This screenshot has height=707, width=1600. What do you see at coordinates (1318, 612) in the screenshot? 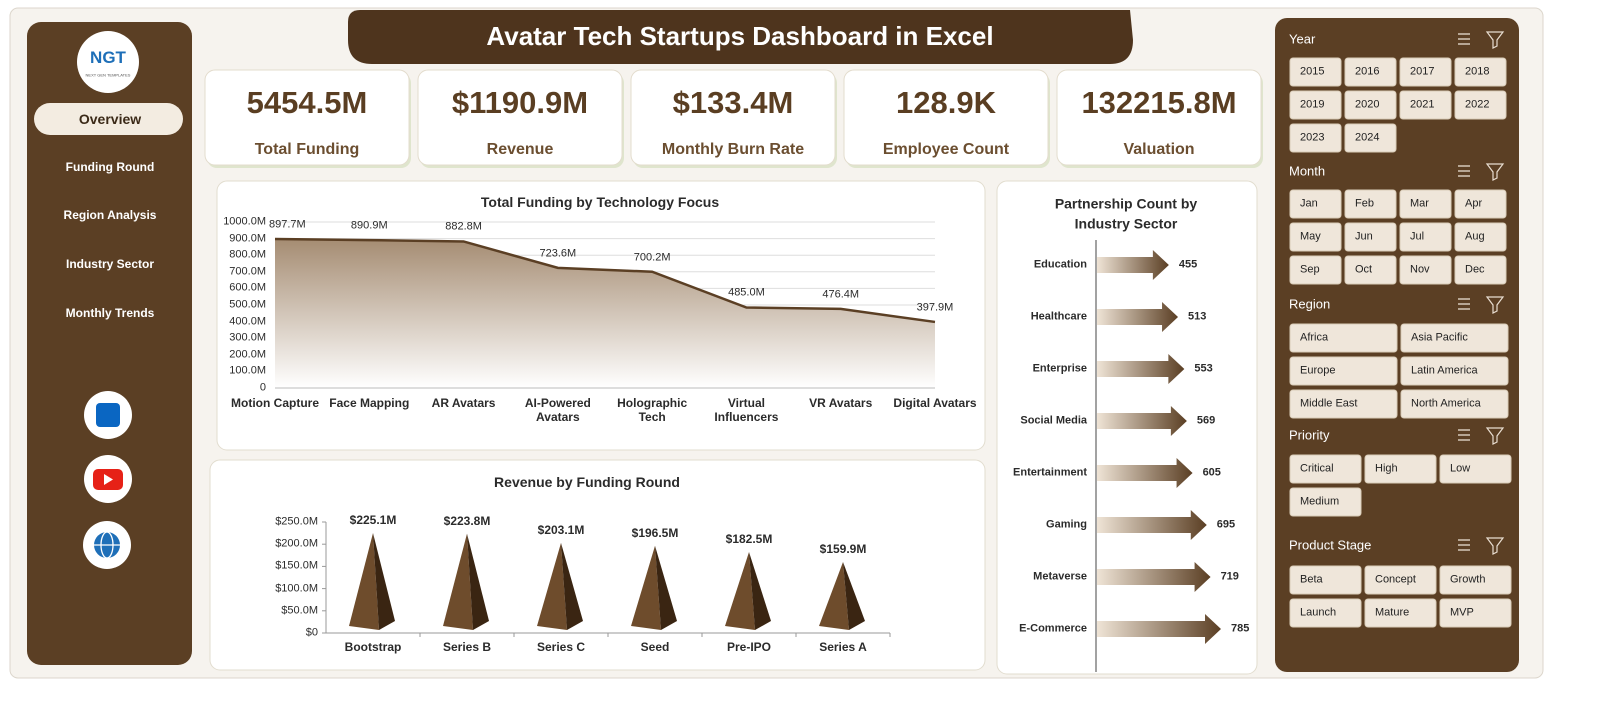
I see `slicer-item: Launch` at bounding box center [1318, 612].